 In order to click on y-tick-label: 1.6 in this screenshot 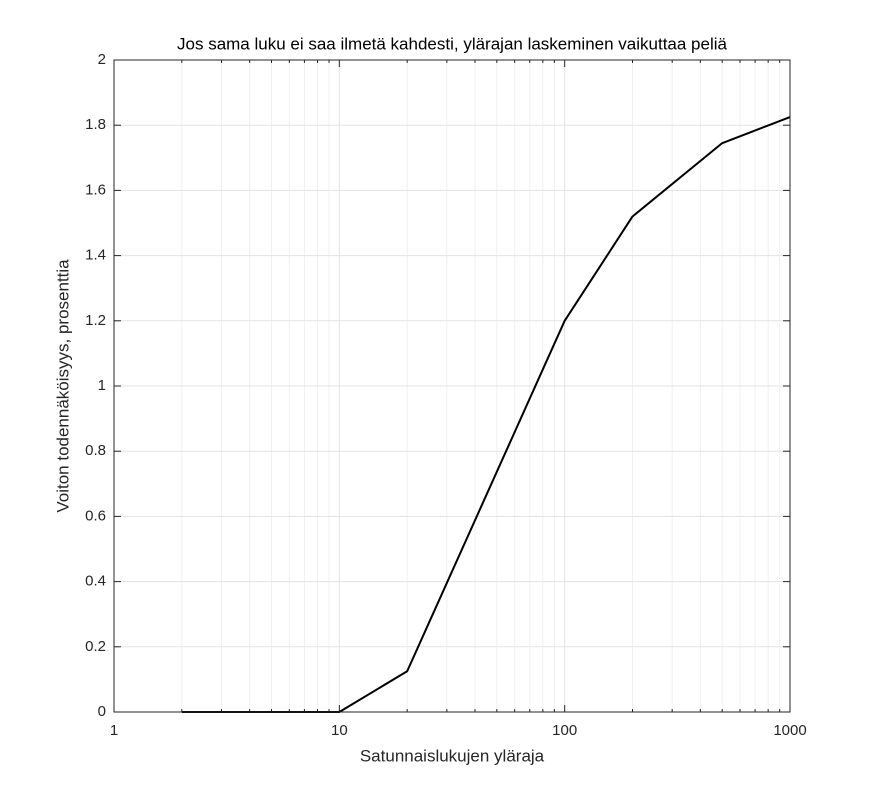, I will do `click(95, 189)`.